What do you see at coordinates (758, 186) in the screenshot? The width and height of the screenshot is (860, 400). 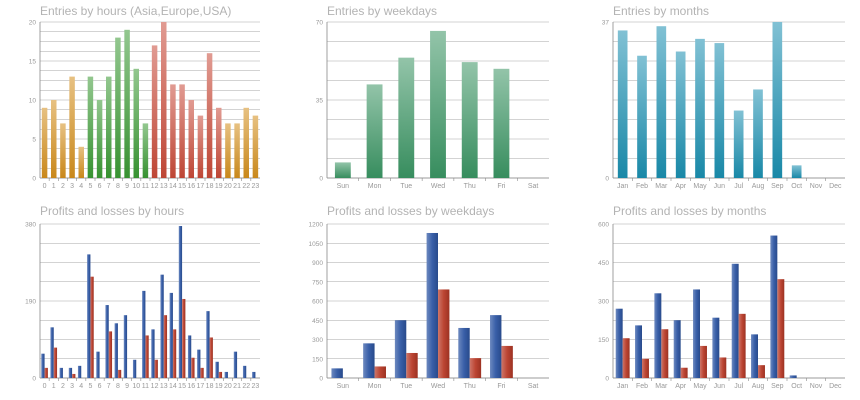 I see `x-tick-label: Aug` at bounding box center [758, 186].